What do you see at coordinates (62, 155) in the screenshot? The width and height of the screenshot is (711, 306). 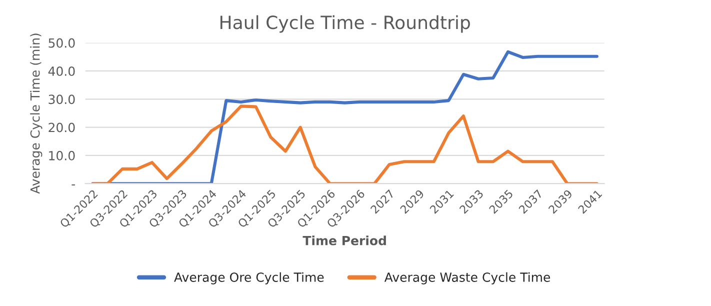 I see `y-tick-label: 10.0` at bounding box center [62, 155].